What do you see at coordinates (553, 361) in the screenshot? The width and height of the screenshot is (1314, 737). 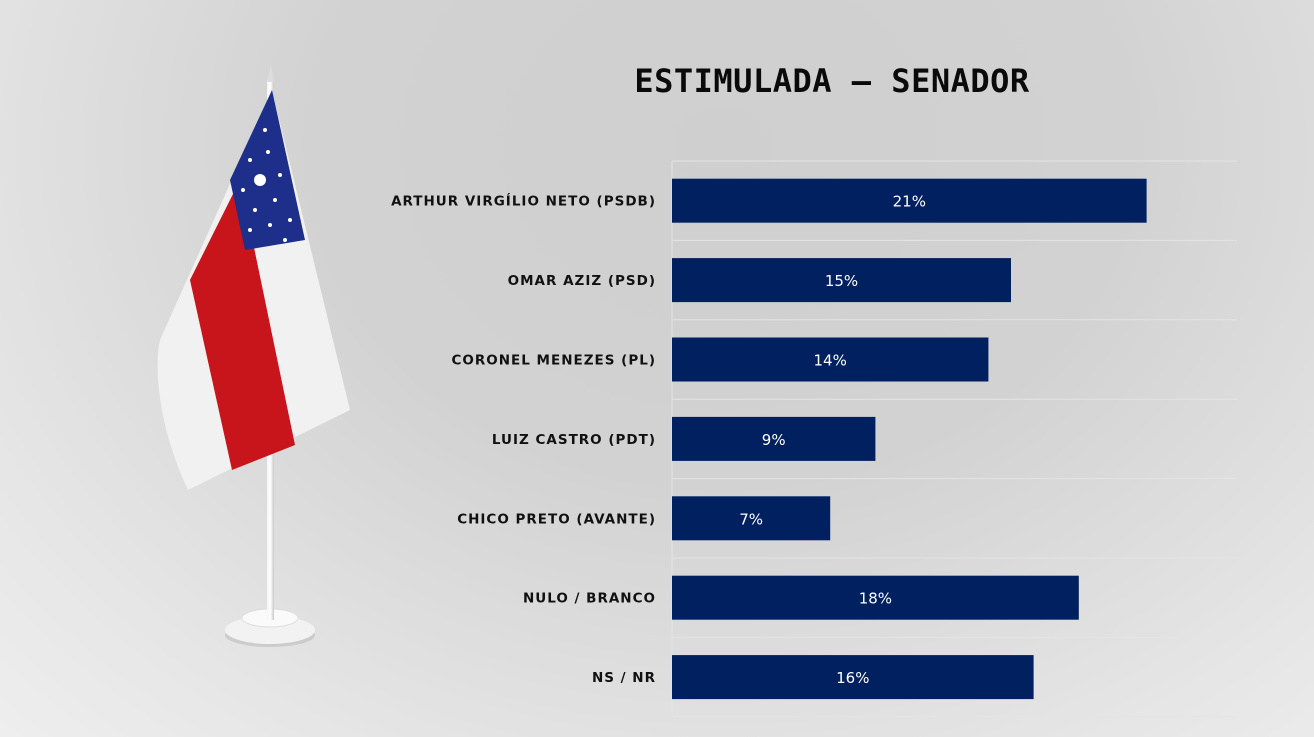 I see `category-label: CORONEL MENEZES (PL)` at bounding box center [553, 361].